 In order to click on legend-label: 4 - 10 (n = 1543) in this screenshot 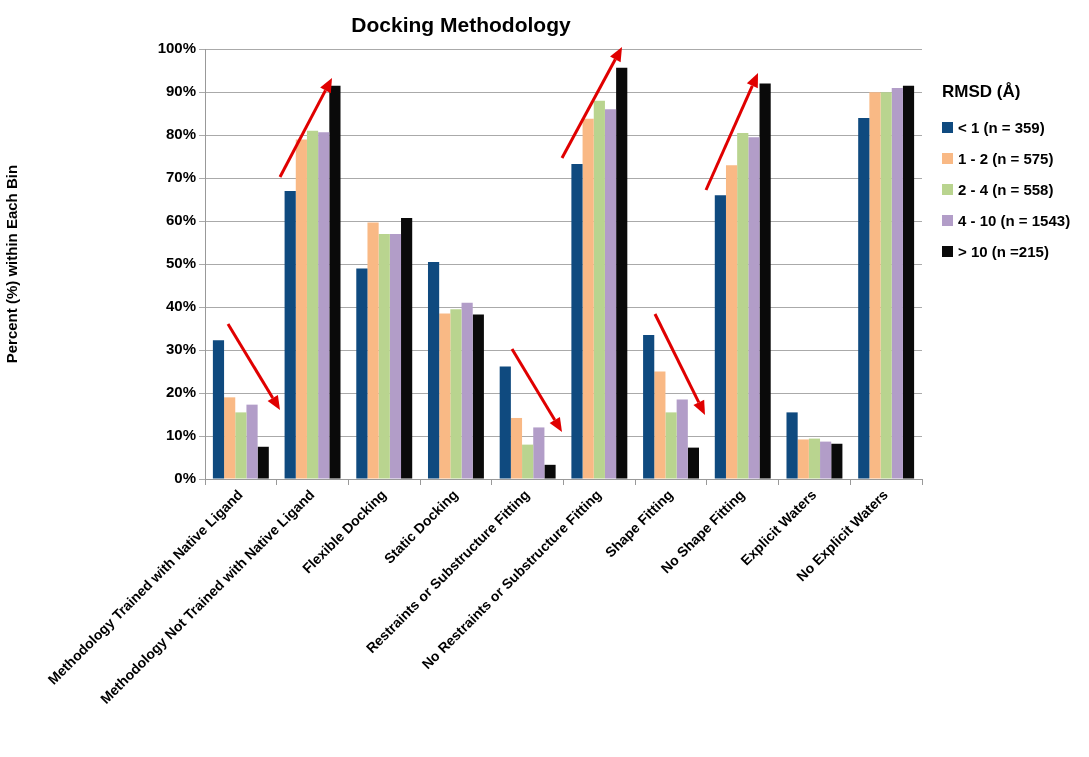, I will do `click(1014, 220)`.